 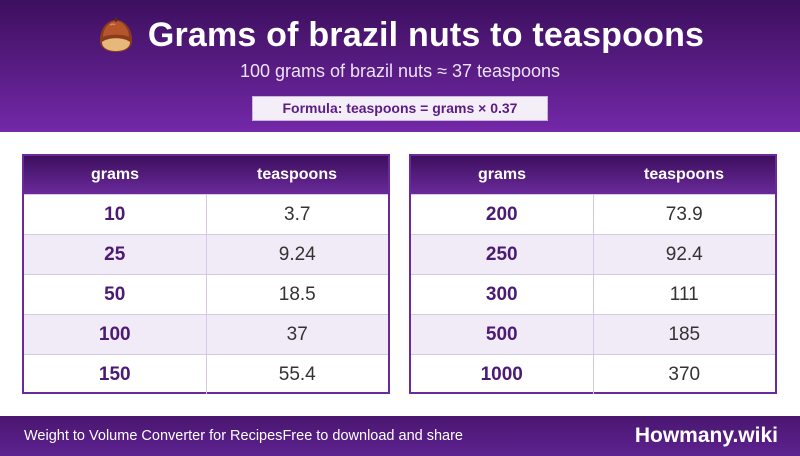 What do you see at coordinates (684, 294) in the screenshot?
I see `teaspoons-cell: 111` at bounding box center [684, 294].